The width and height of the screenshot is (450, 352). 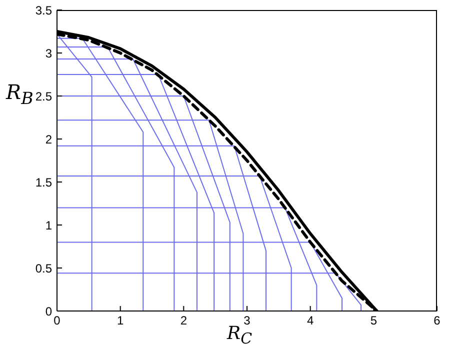 I want to click on y-tick-label: 0, so click(x=48, y=311).